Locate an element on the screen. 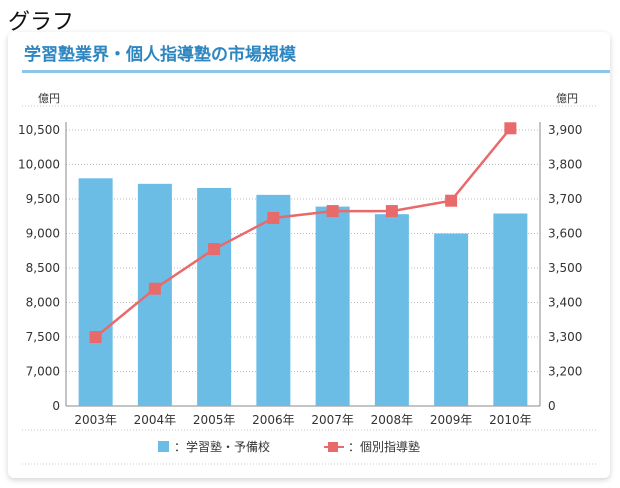 The height and width of the screenshot is (488, 620). title-underline is located at coordinates (316, 71).